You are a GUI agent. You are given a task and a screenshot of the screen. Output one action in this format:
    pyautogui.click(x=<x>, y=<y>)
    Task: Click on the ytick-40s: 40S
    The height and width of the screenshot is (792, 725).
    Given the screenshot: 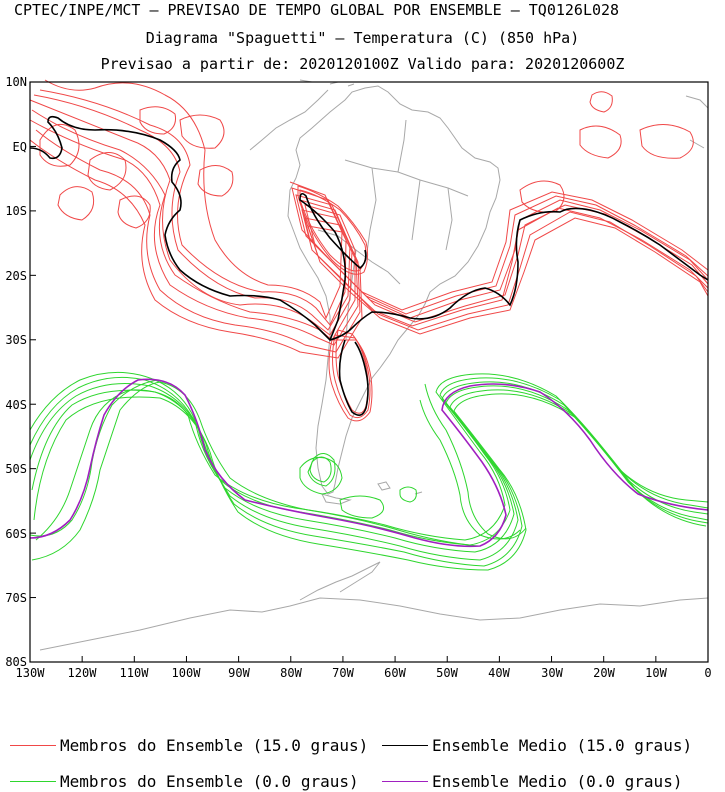 What is the action you would take?
    pyautogui.click(x=16, y=405)
    